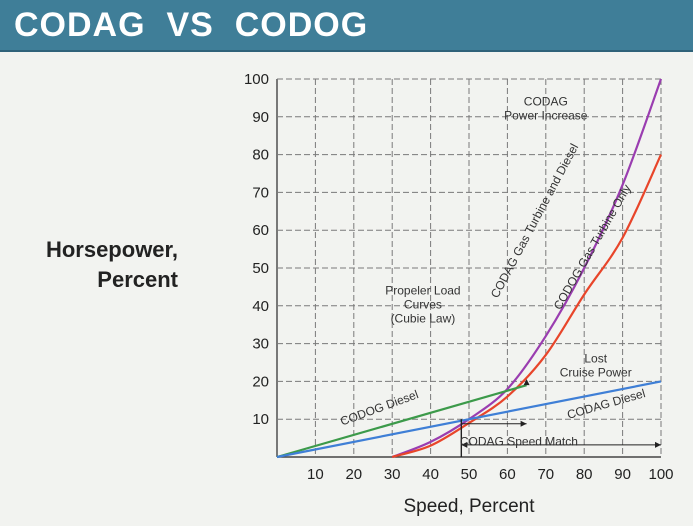  What do you see at coordinates (260, 155) in the screenshot?
I see `y-tick-label: 80` at bounding box center [260, 155].